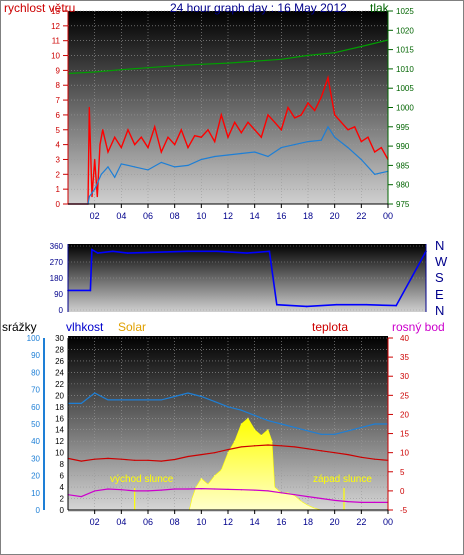 This screenshot has height=555, width=464. What do you see at coordinates (330, 327) in the screenshot?
I see `temp-axis-title: teplota` at bounding box center [330, 327].